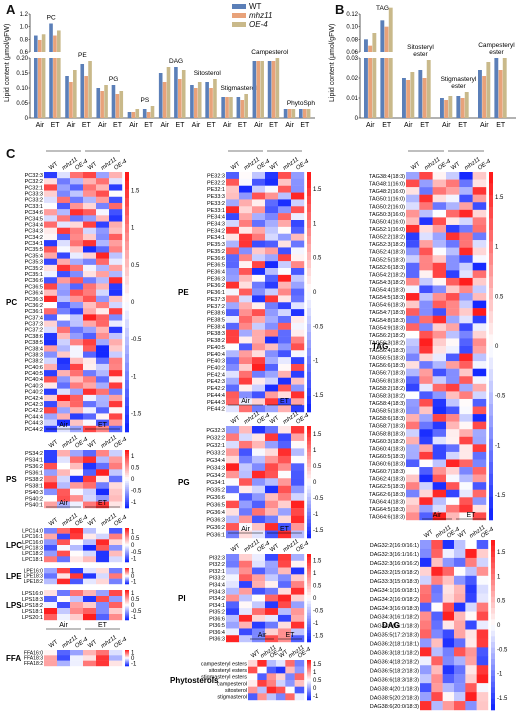 The image size is (520, 716). What do you see at coordinates (387, 275) in the screenshot?
I see `row-label: TAG54:2(18:2)` at bounding box center [387, 275].